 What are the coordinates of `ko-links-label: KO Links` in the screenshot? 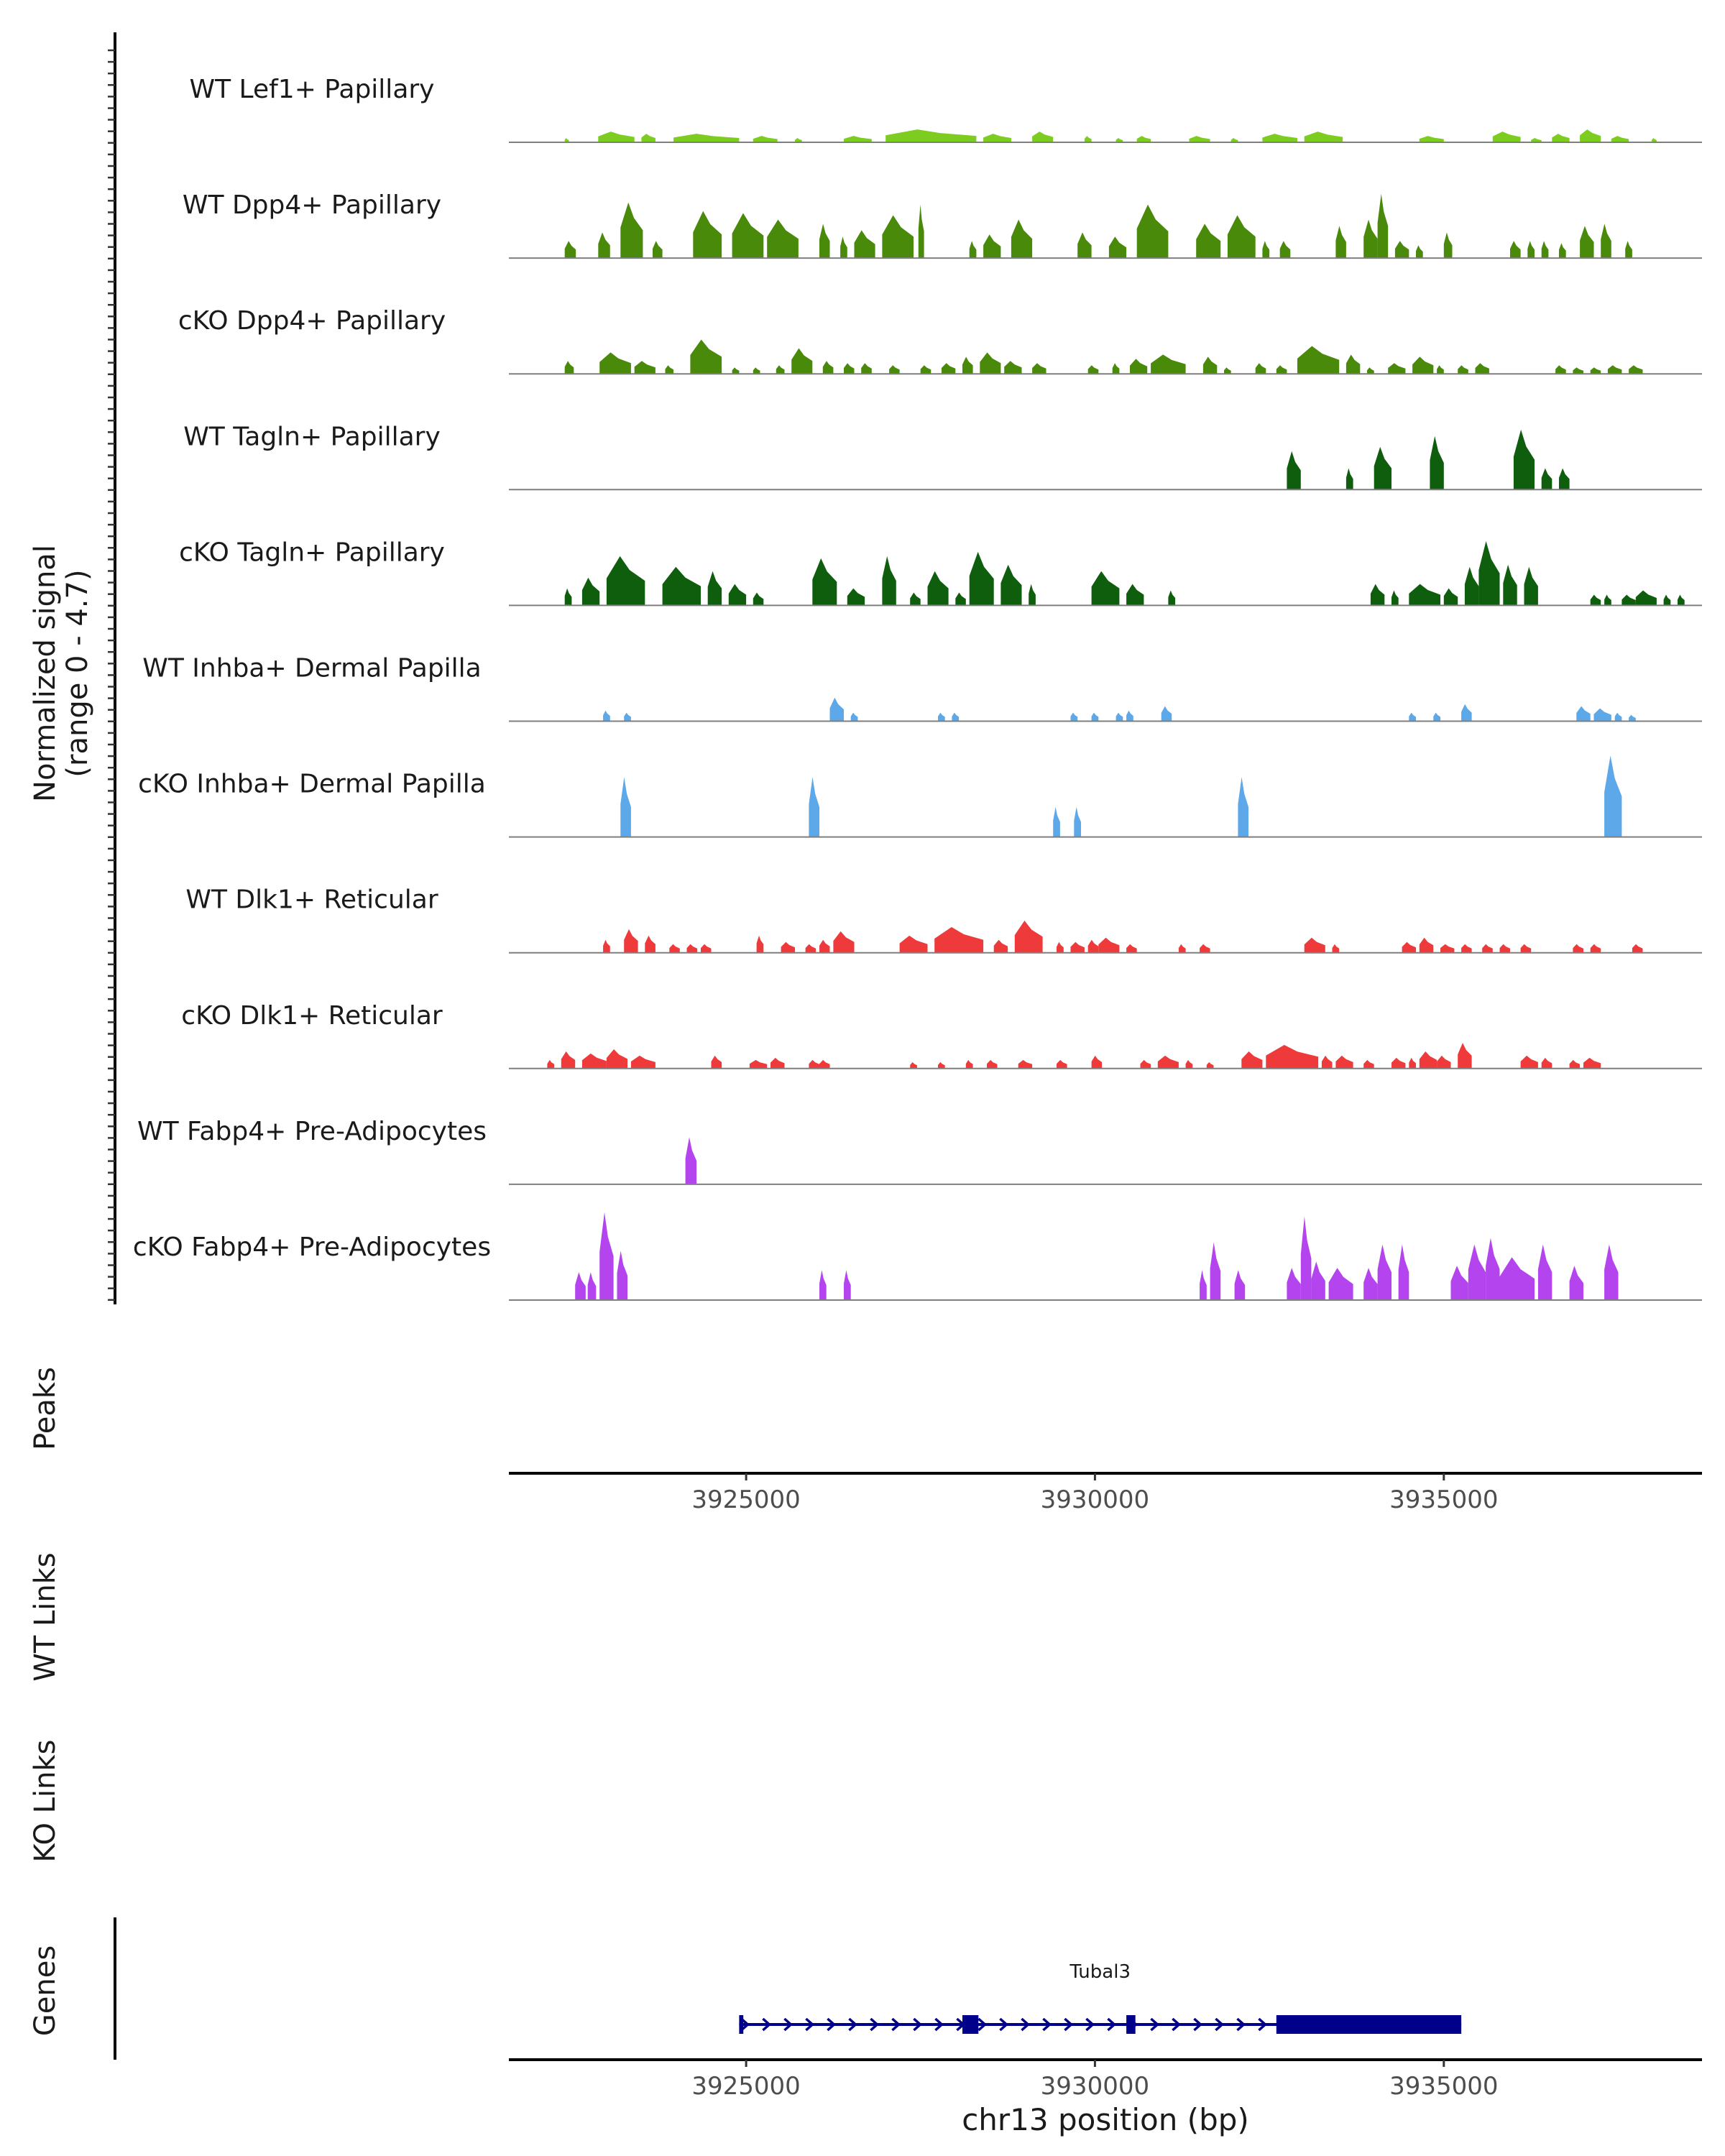 It's located at (45, 1801).